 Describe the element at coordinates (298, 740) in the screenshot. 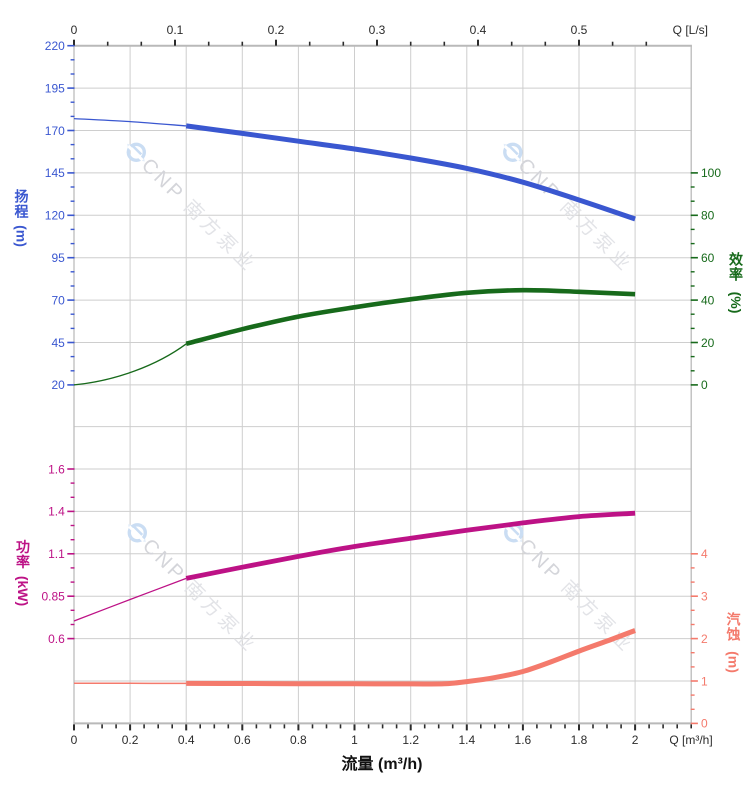

I see `svg-text: 0.8` at that location.